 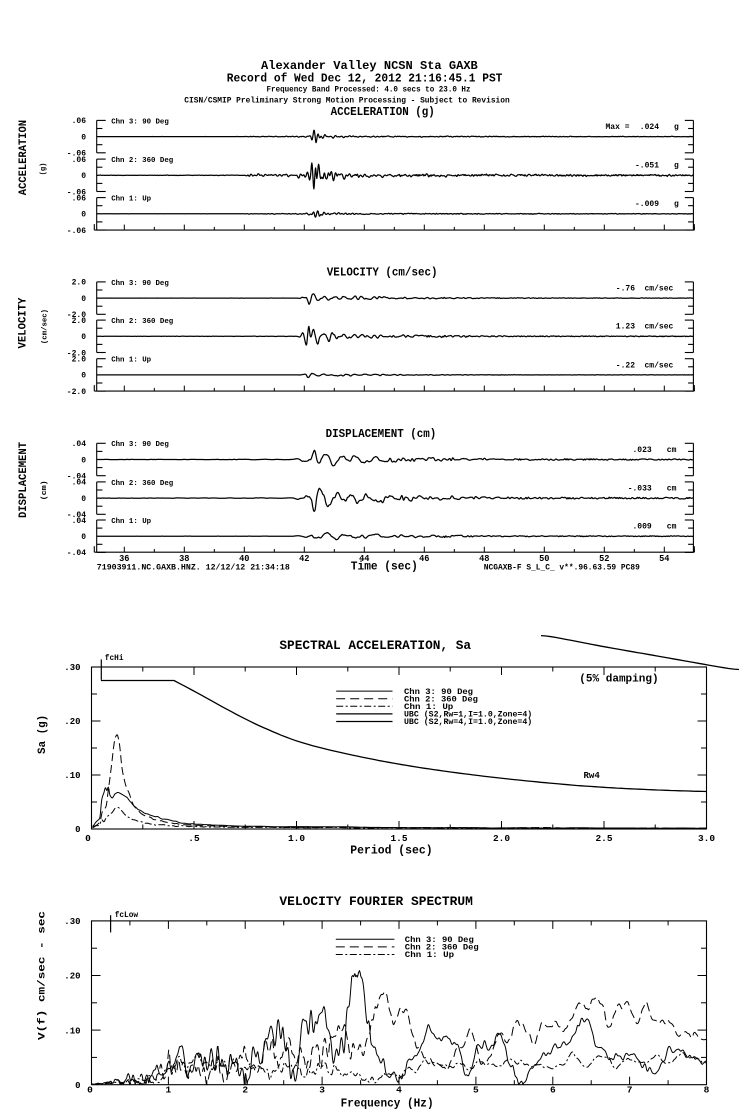 I want to click on svg-text: 36, so click(x=124, y=559).